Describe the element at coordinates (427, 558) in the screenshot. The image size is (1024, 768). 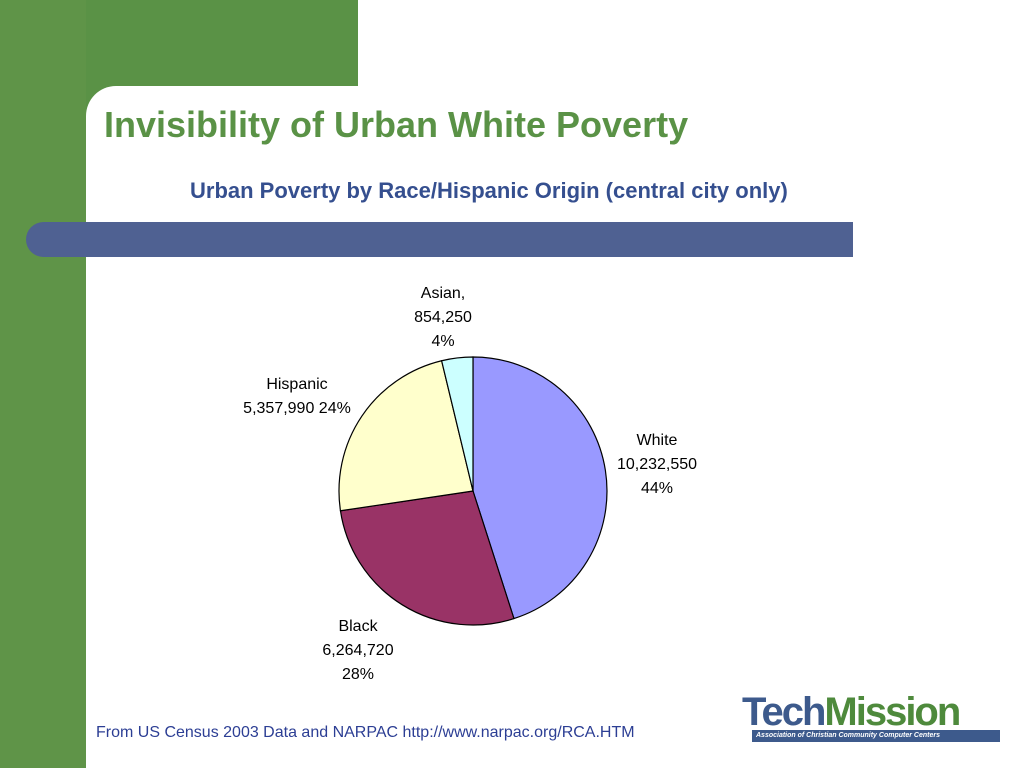
I see `pie-slice-black` at that location.